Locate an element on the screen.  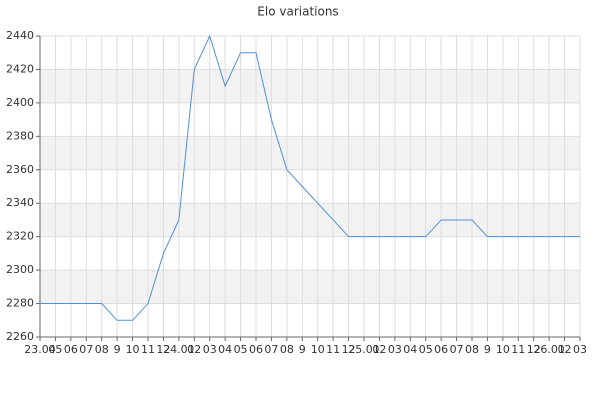
x-tick-label: 24.01 is located at coordinates (179, 349).